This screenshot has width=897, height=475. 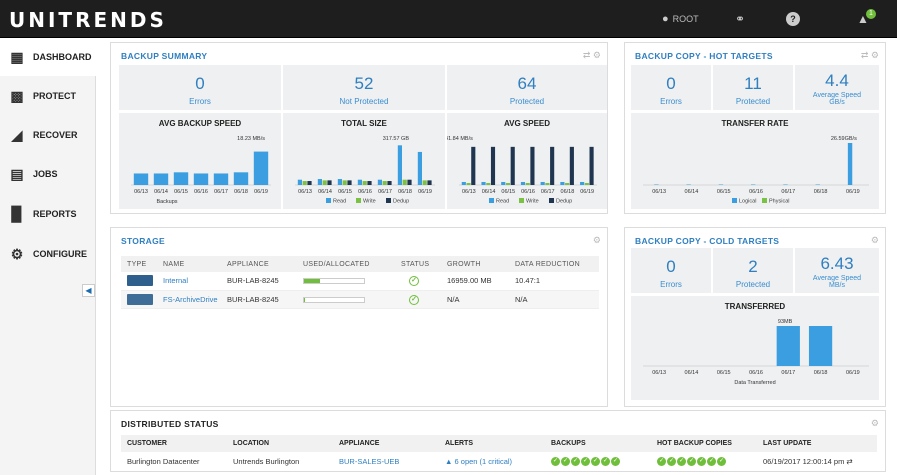 I want to click on col-location: LOCATION, so click(x=280, y=443).